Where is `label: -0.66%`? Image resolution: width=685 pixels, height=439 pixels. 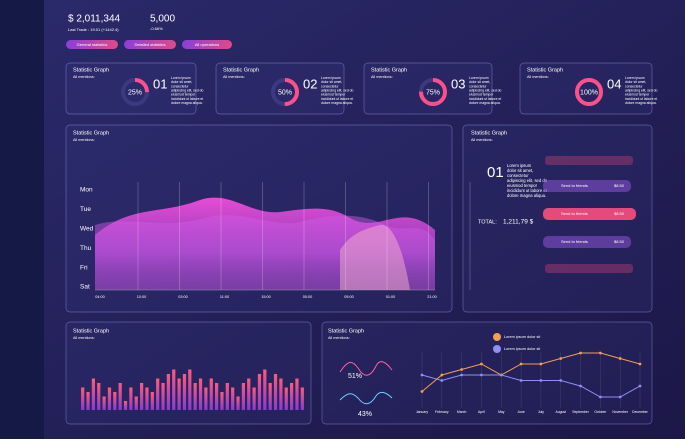 label: -0.66% is located at coordinates (156, 28).